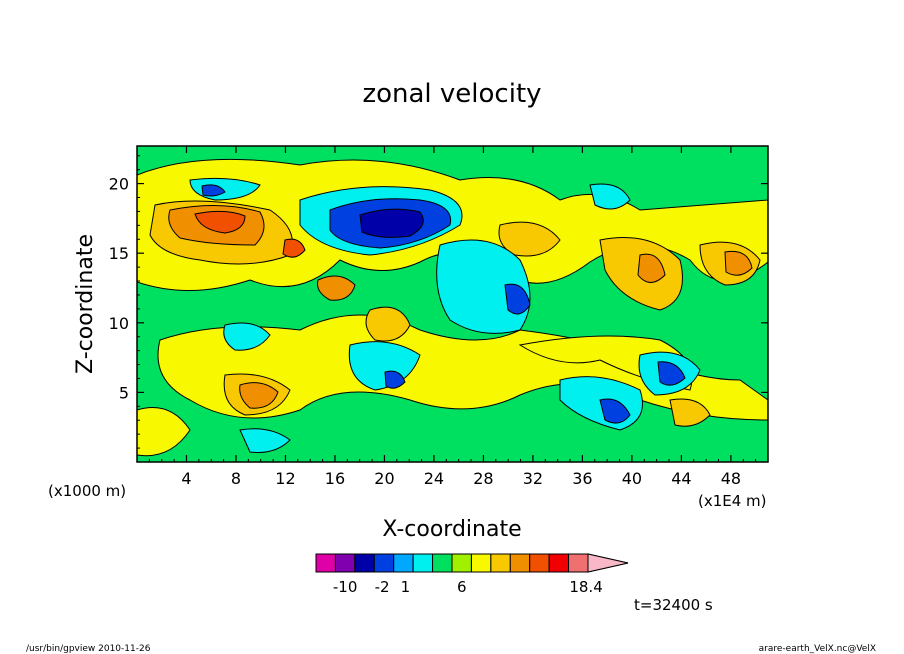  What do you see at coordinates (451, 94) in the screenshot?
I see `chart-title: zonal velocity` at bounding box center [451, 94].